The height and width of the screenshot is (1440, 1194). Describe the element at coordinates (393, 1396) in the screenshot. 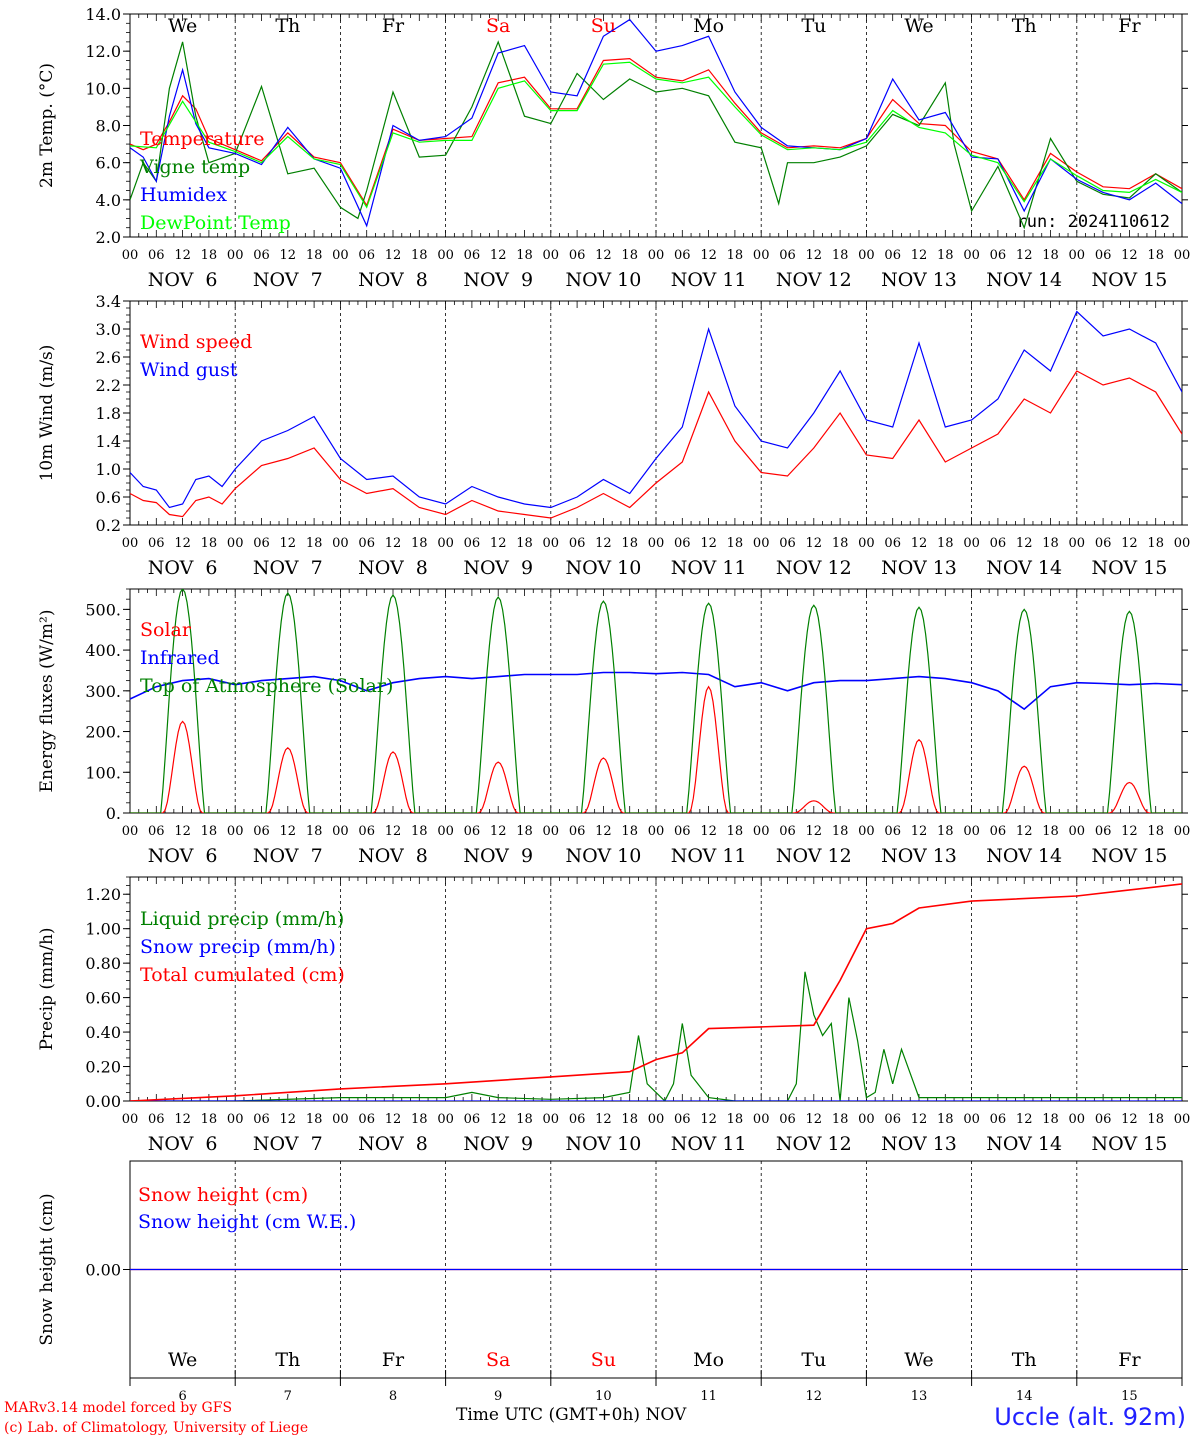

I see `day-number-label: 8` at that location.